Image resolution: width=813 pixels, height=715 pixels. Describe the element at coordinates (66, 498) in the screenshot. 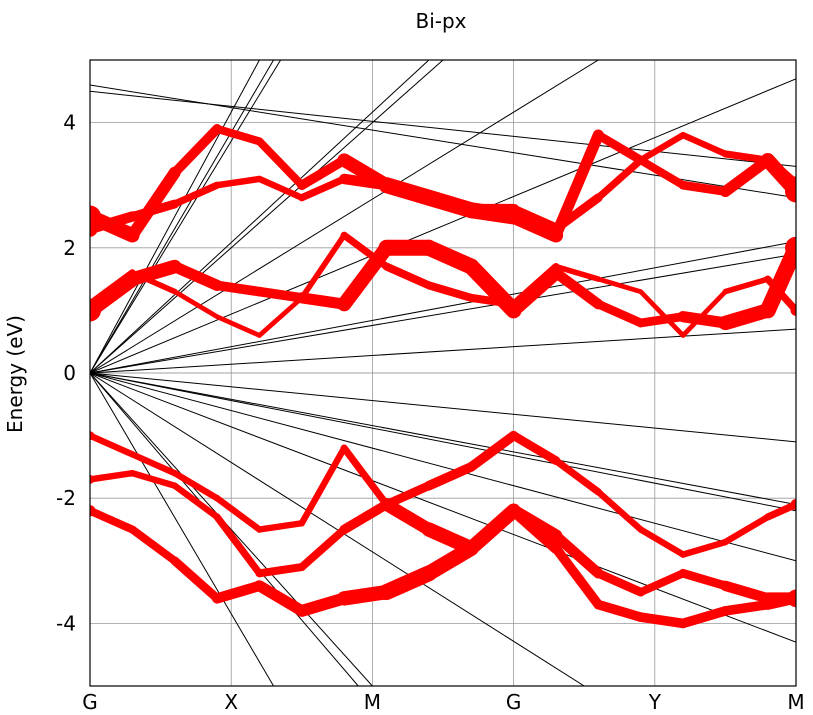

I see `y-tick-label: -2` at that location.